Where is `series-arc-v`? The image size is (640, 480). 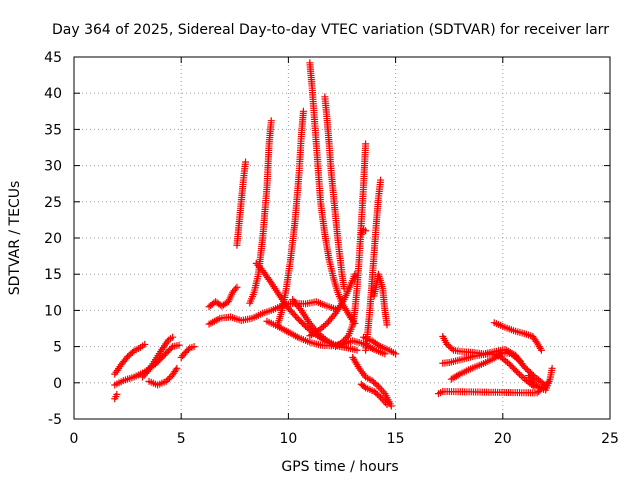 series-arc-v is located at coordinates (379, 345).